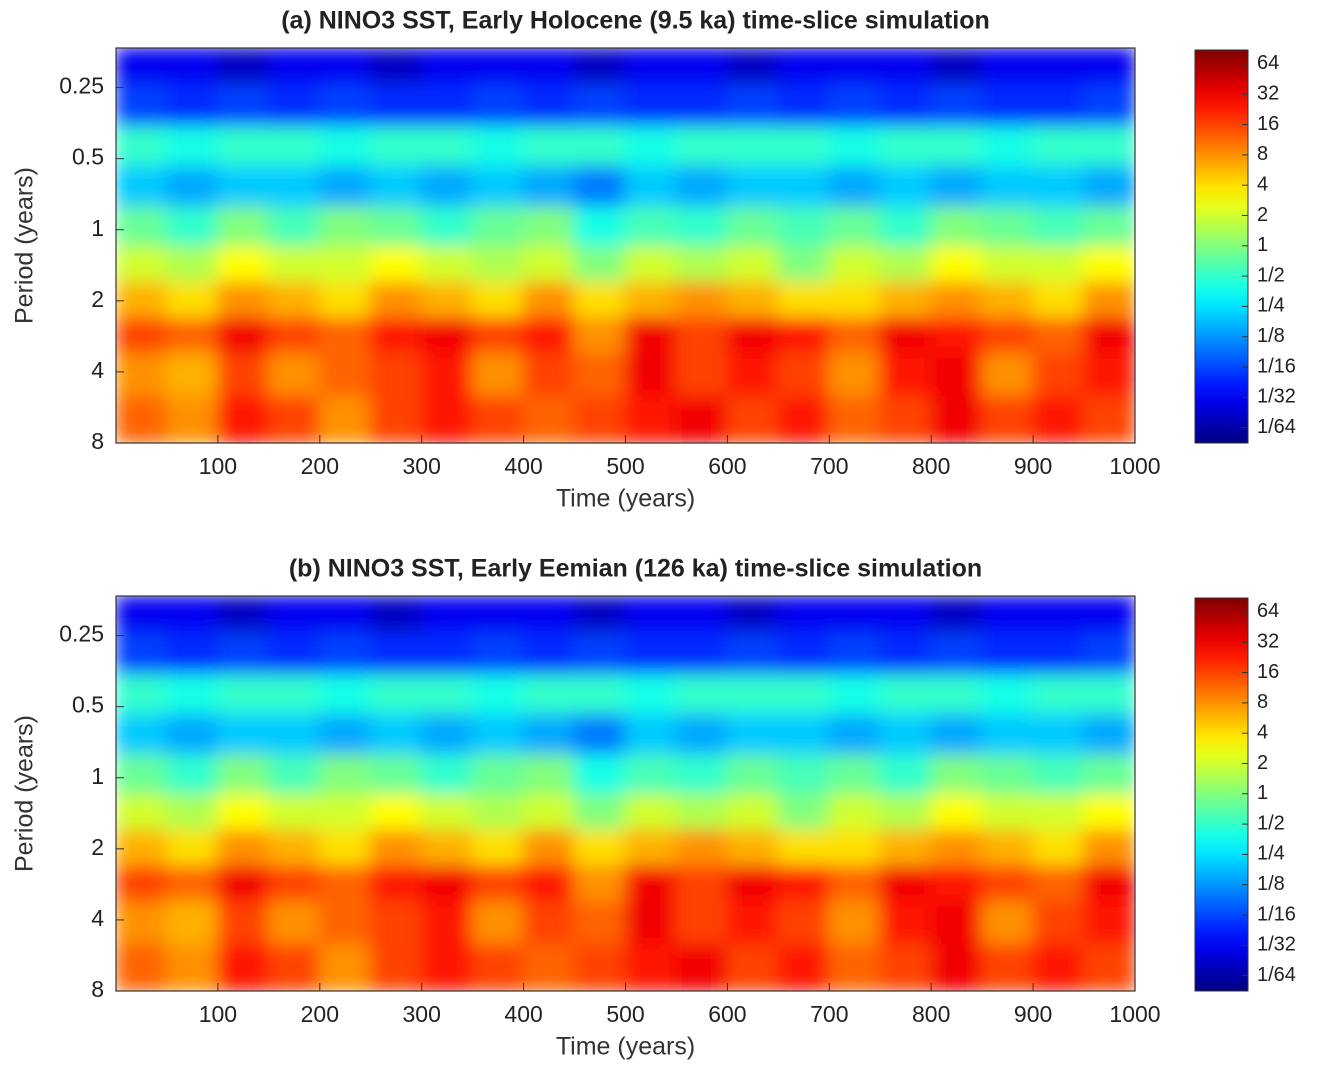  I want to click on colorbar-tick-label: 8, so click(1262, 154).